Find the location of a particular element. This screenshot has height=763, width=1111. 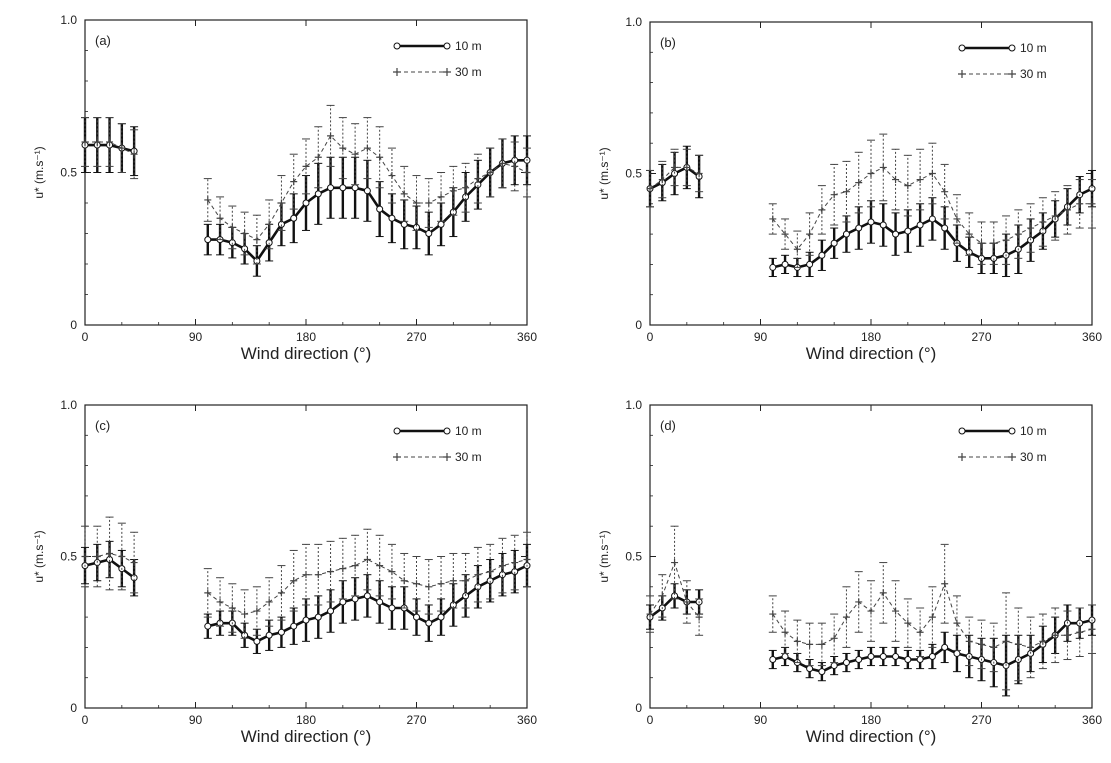

series-line is located at coordinates (367, 587).